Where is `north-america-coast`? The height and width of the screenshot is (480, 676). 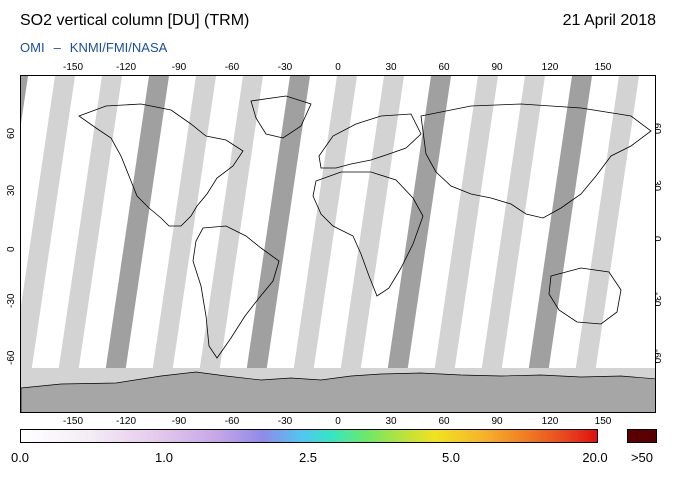
north-america-coast is located at coordinates (161, 165).